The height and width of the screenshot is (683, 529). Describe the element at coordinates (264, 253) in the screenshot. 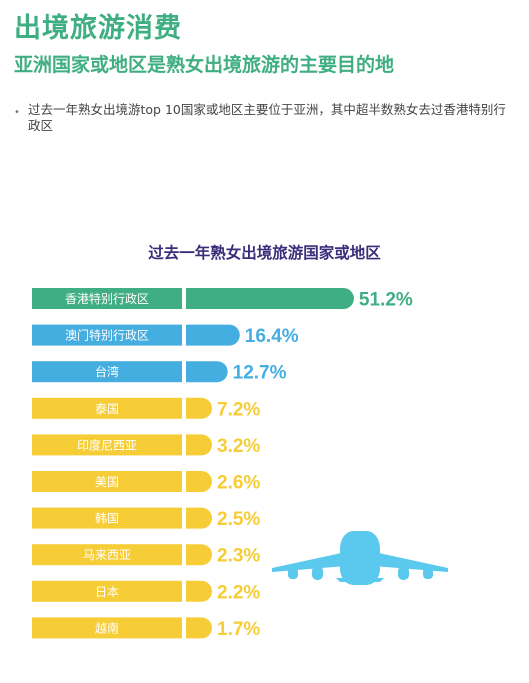

I see `chart-title: 过去一年熟女出境旅游国家或地区` at that location.